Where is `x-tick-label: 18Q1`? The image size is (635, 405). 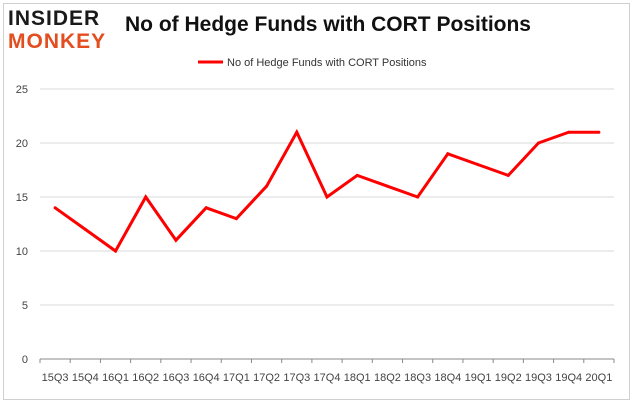 x-tick-label: 18Q1 is located at coordinates (357, 378).